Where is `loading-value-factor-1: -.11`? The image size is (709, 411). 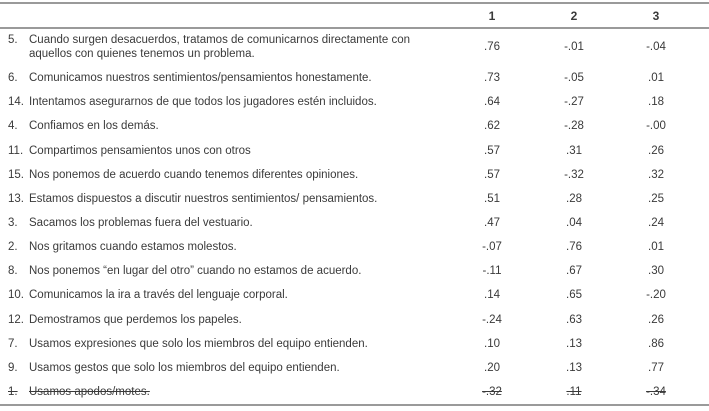
loading-value-factor-1: -.11 is located at coordinates (492, 271).